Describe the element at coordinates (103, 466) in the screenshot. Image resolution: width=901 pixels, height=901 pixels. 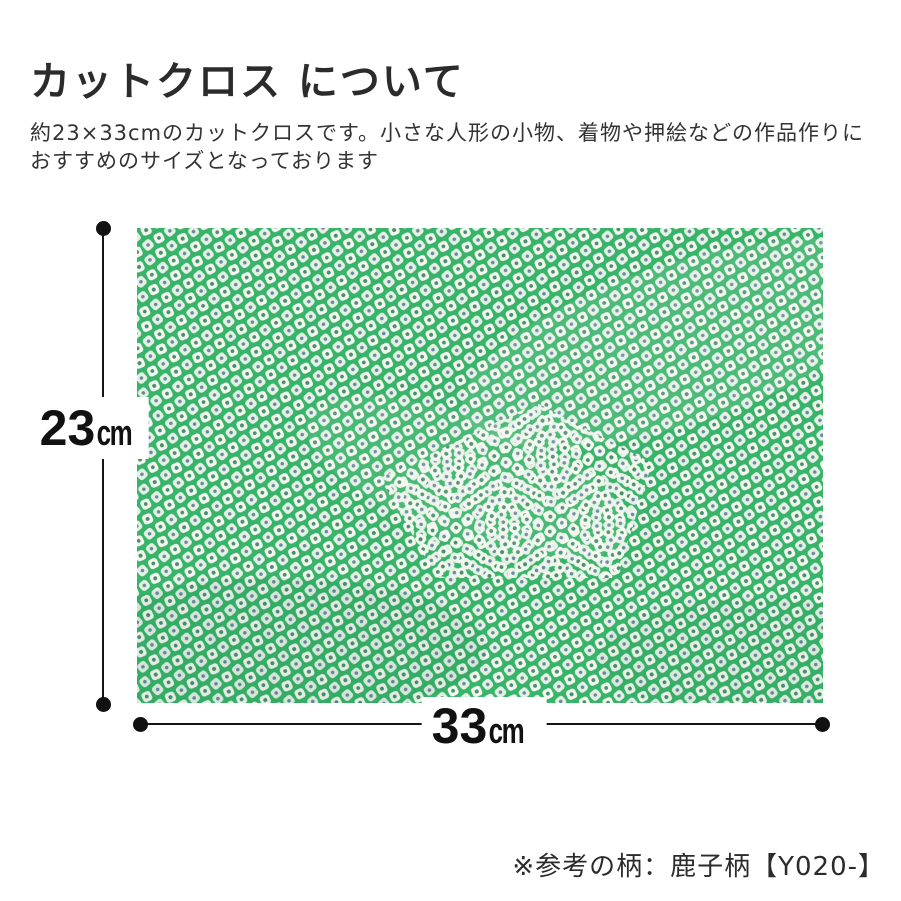
I see `height-dimension-line` at that location.